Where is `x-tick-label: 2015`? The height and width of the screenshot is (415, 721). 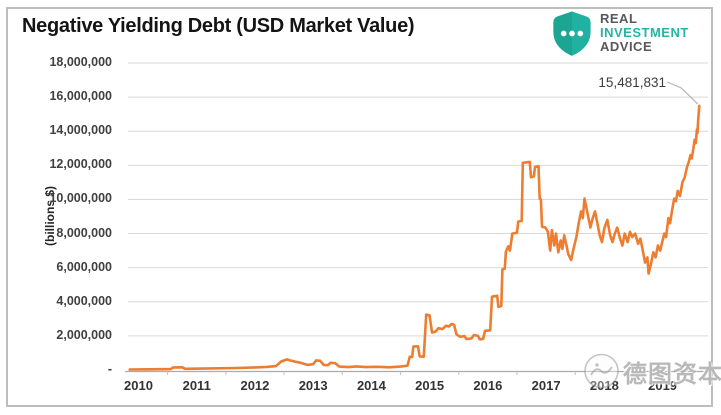
x-tick-label: 2015 is located at coordinates (430, 385).